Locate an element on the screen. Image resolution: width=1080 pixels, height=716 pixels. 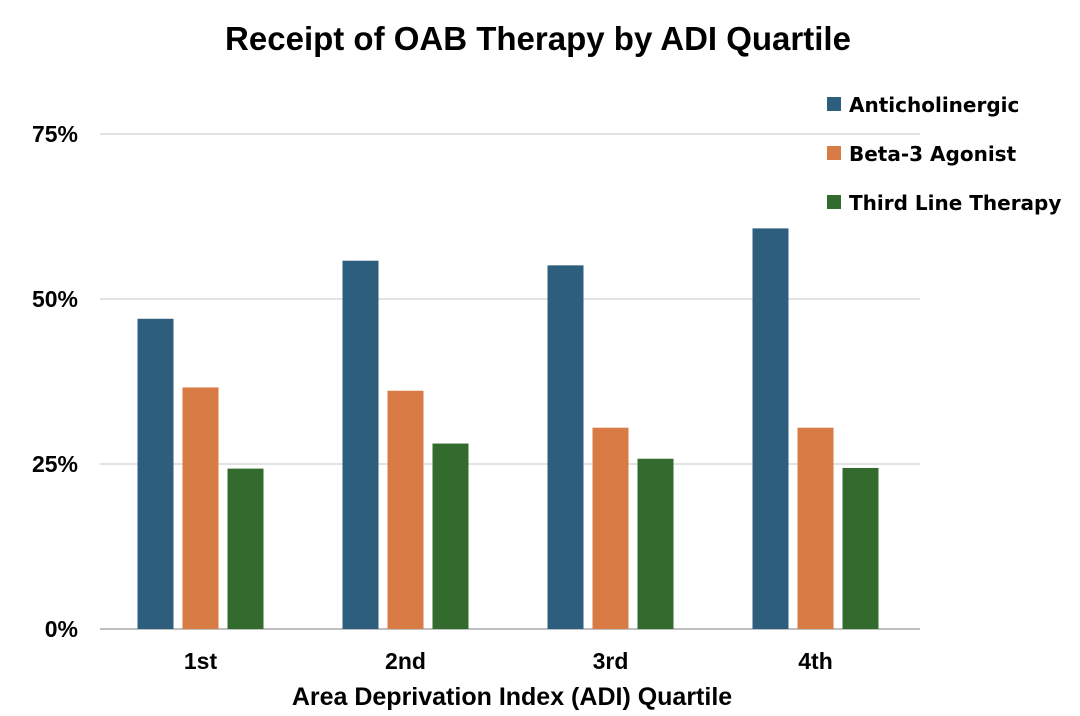
bar-anticholinergic-1st is located at coordinates (155, 473).